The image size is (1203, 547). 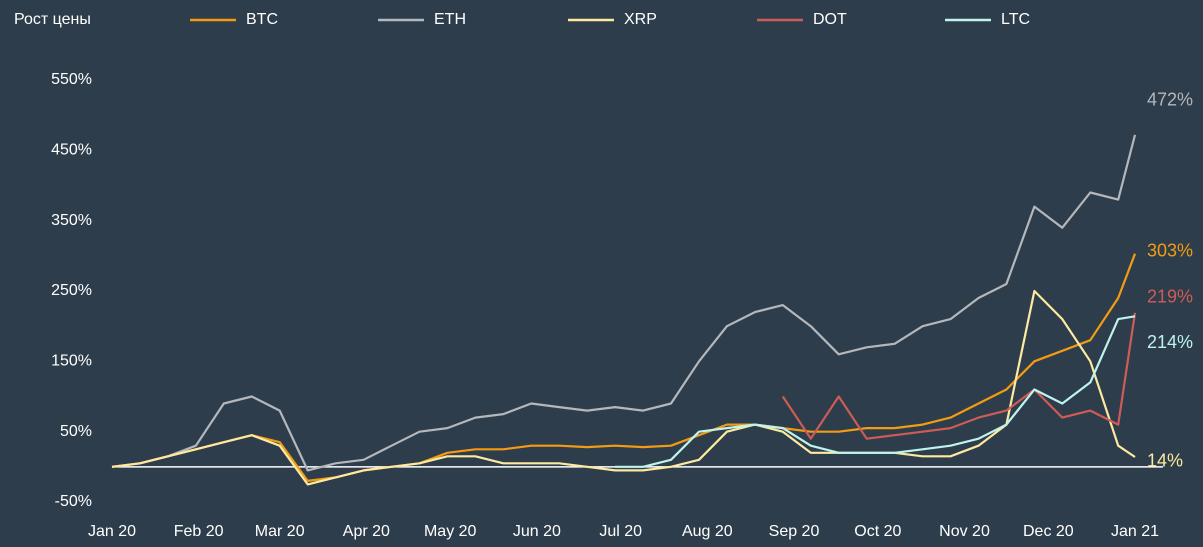 What do you see at coordinates (794, 531) in the screenshot?
I see `x-tick-label: Sep 20` at bounding box center [794, 531].